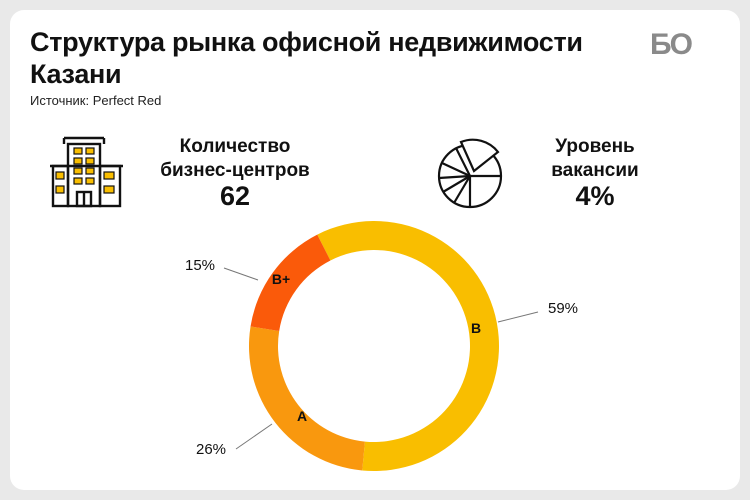 The image size is (750, 500). What do you see at coordinates (235, 170) in the screenshot?
I see `business-centers-label-line2: бизнес-центров` at bounding box center [235, 170].